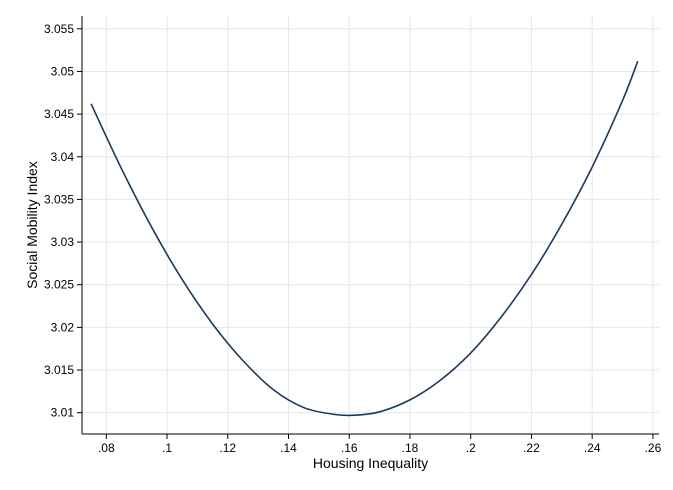 Image resolution: width=673 pixels, height=490 pixels. Describe the element at coordinates (167, 448) in the screenshot. I see `x-tick-label: .1` at that location.